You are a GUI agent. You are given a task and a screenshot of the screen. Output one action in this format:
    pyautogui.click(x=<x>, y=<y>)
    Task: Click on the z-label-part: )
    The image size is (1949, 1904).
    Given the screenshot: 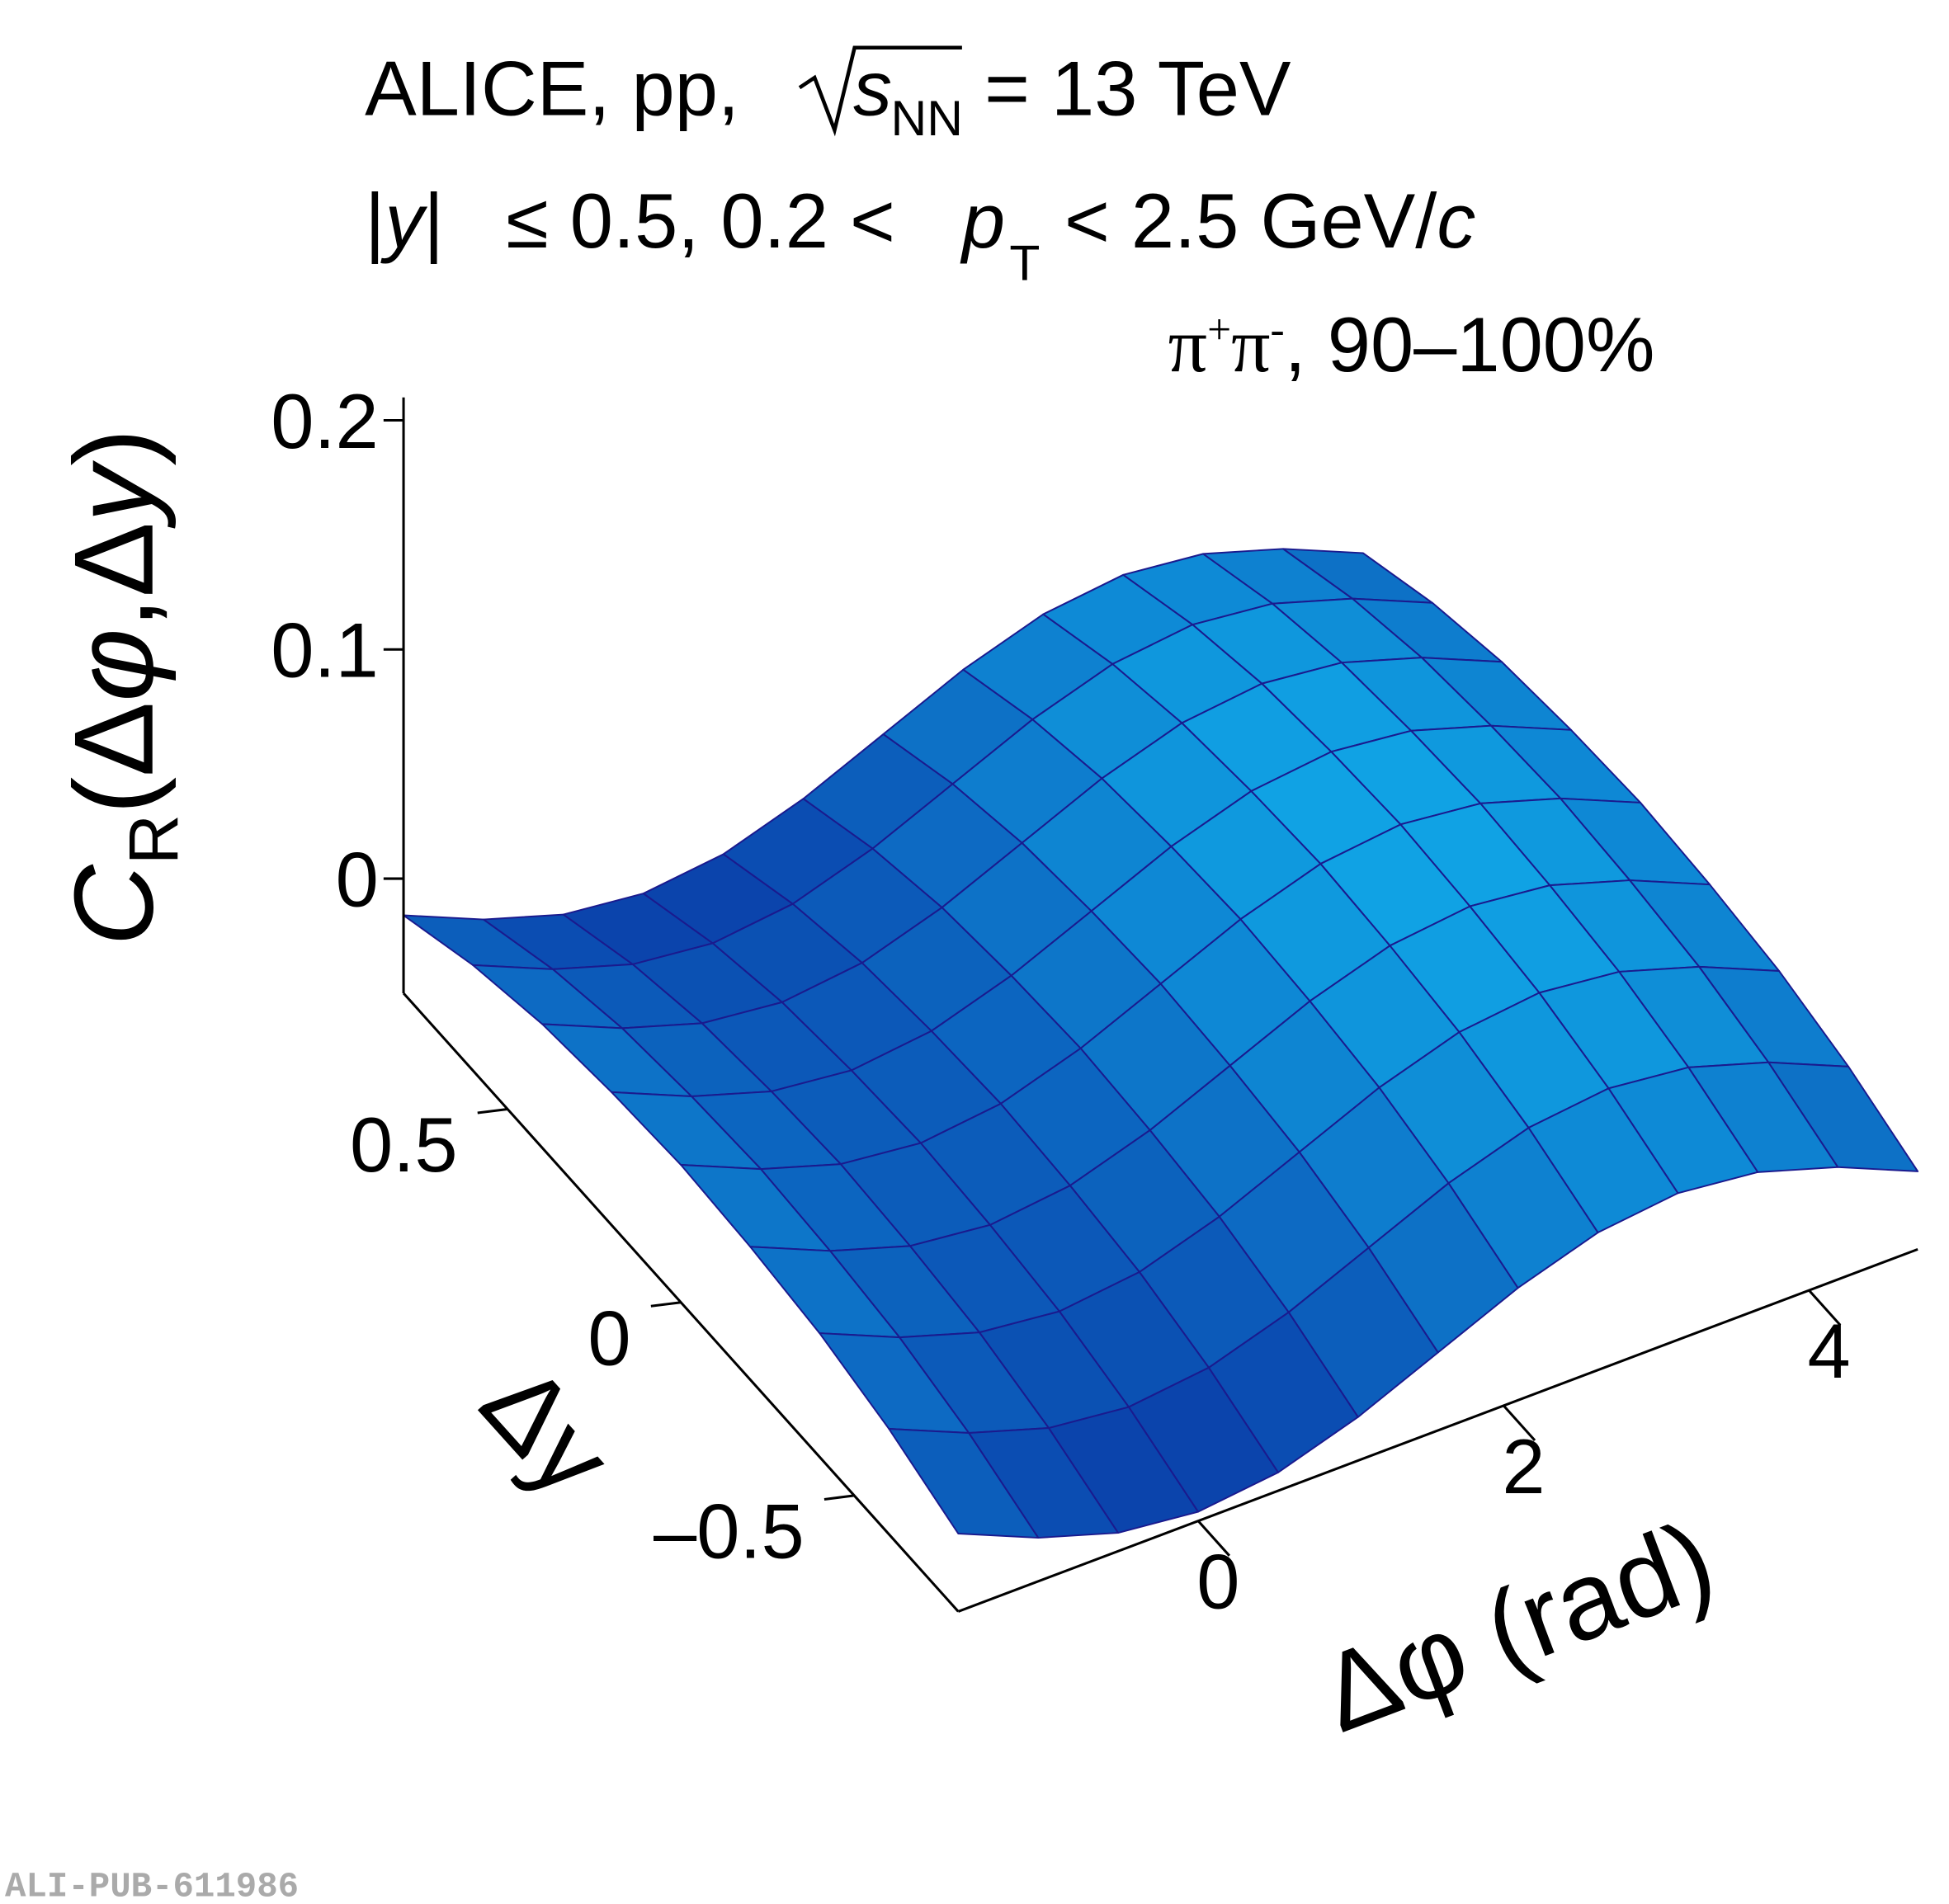 What is the action you would take?
    pyautogui.click(x=114, y=446)
    